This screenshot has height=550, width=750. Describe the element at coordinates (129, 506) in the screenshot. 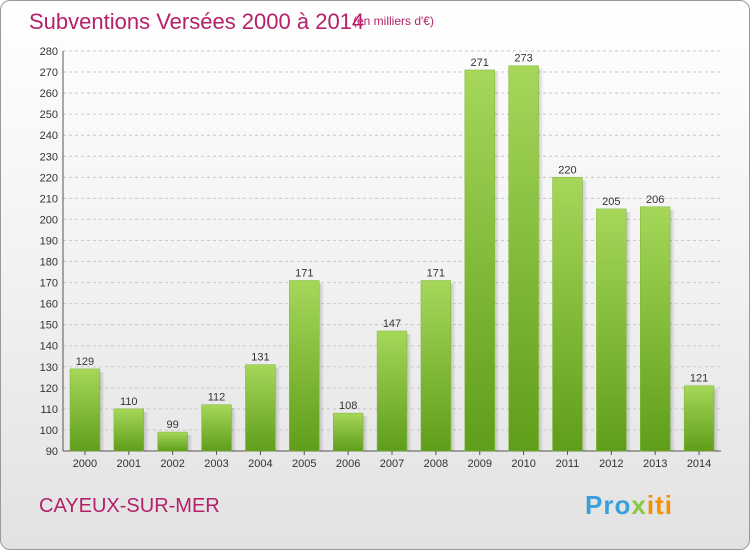

I see `city-name: CAYEUX-SUR-MER` at that location.